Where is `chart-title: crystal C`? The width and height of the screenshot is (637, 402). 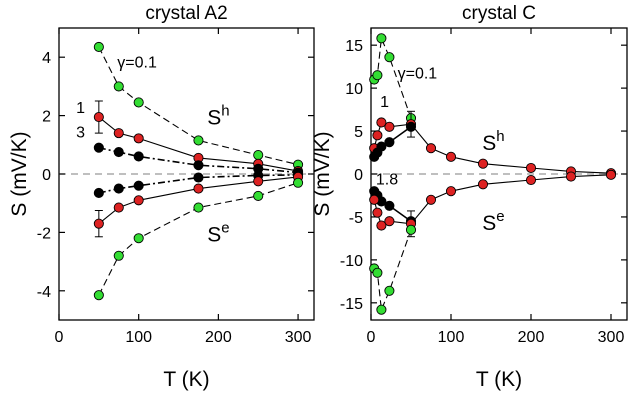 chart-title: crystal C is located at coordinates (499, 13).